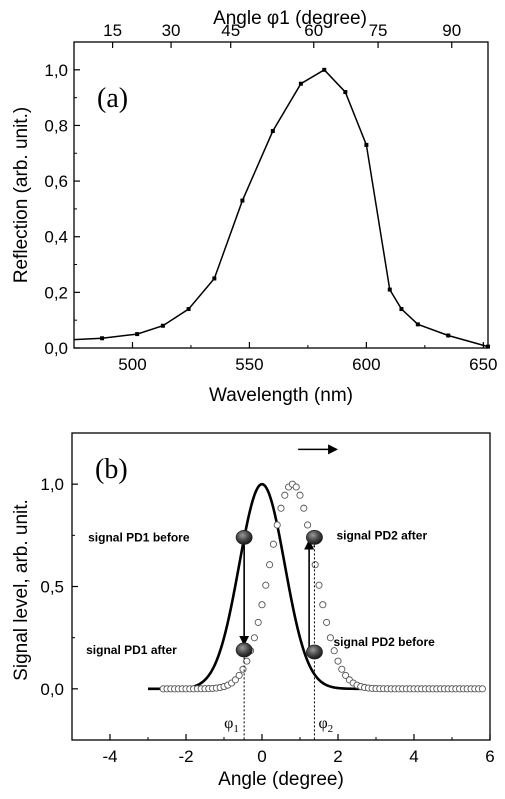 The width and height of the screenshot is (505, 799). What do you see at coordinates (56, 181) in the screenshot?
I see `y-tick-label: 0,6` at bounding box center [56, 181].